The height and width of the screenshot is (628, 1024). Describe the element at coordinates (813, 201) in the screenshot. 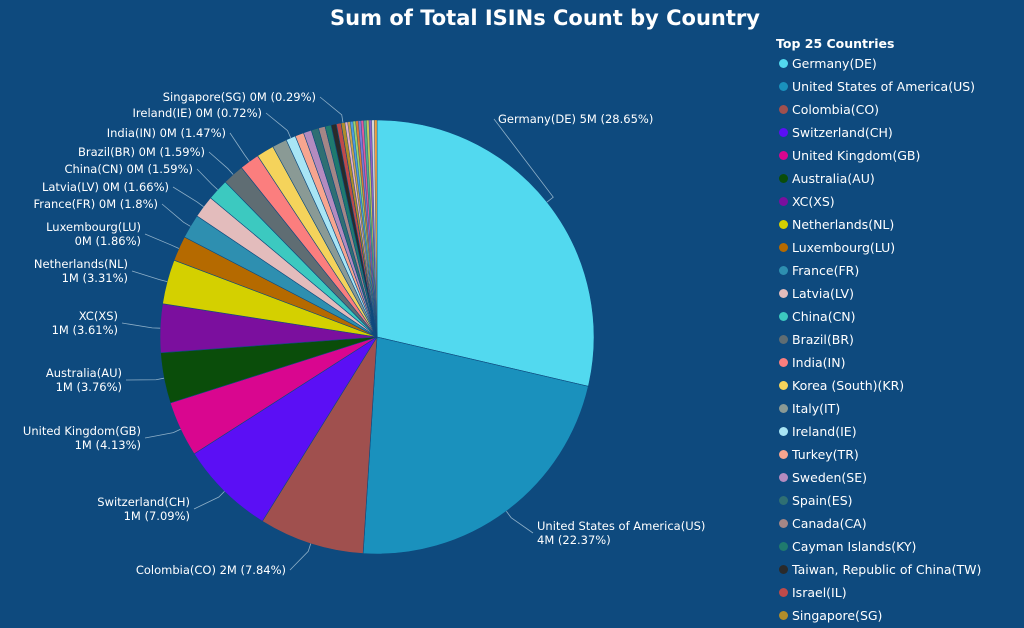

I see `legend-label: XC(XS)` at that location.